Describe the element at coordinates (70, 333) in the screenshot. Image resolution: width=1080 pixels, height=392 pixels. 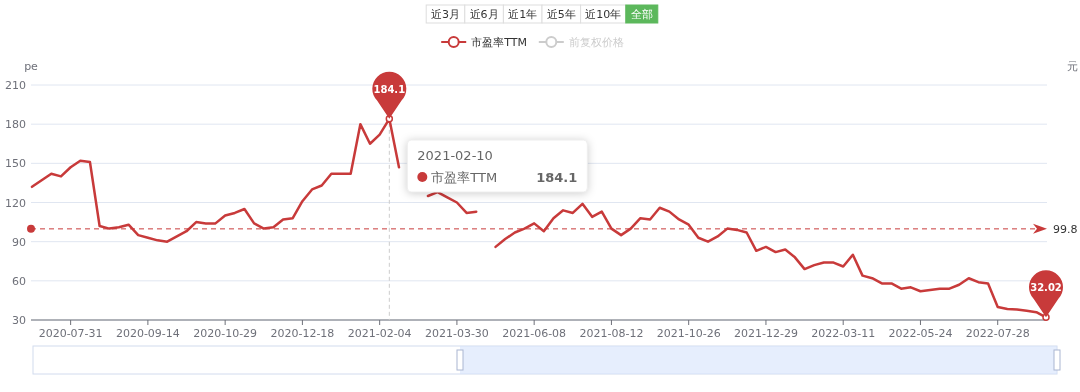
I see `x-tick-label: 2020-07-31` at that location.